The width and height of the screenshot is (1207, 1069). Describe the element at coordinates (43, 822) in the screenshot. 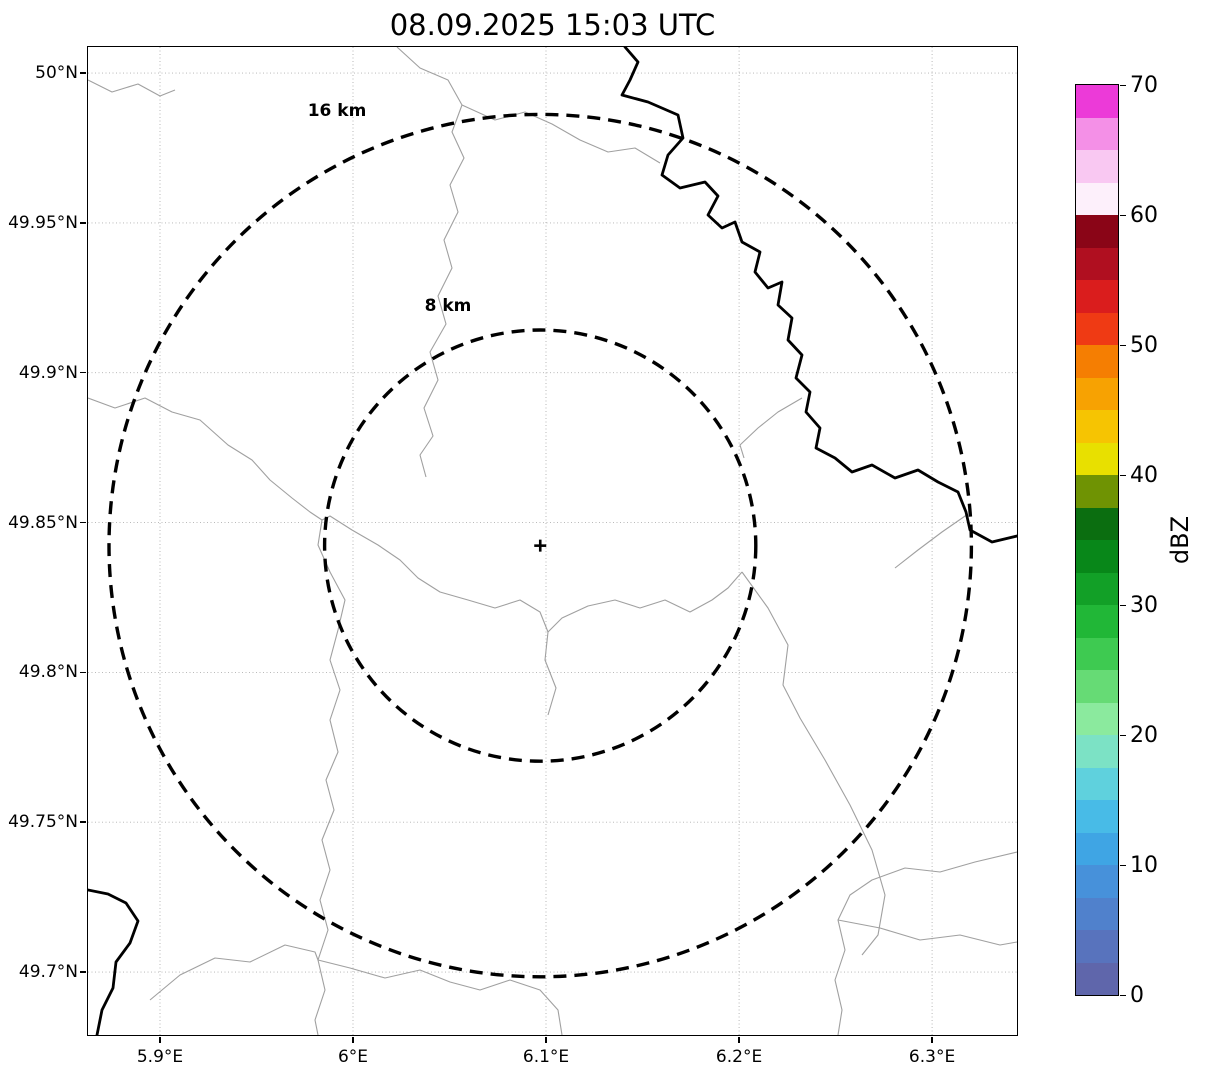

I see `y-tick-label: 49.75°N` at that location.